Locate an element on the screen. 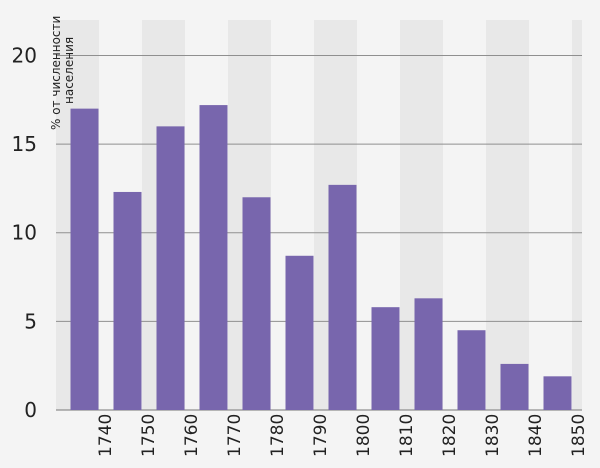 The image size is (600, 468). x-tick-label: 1850 is located at coordinates (579, 435).